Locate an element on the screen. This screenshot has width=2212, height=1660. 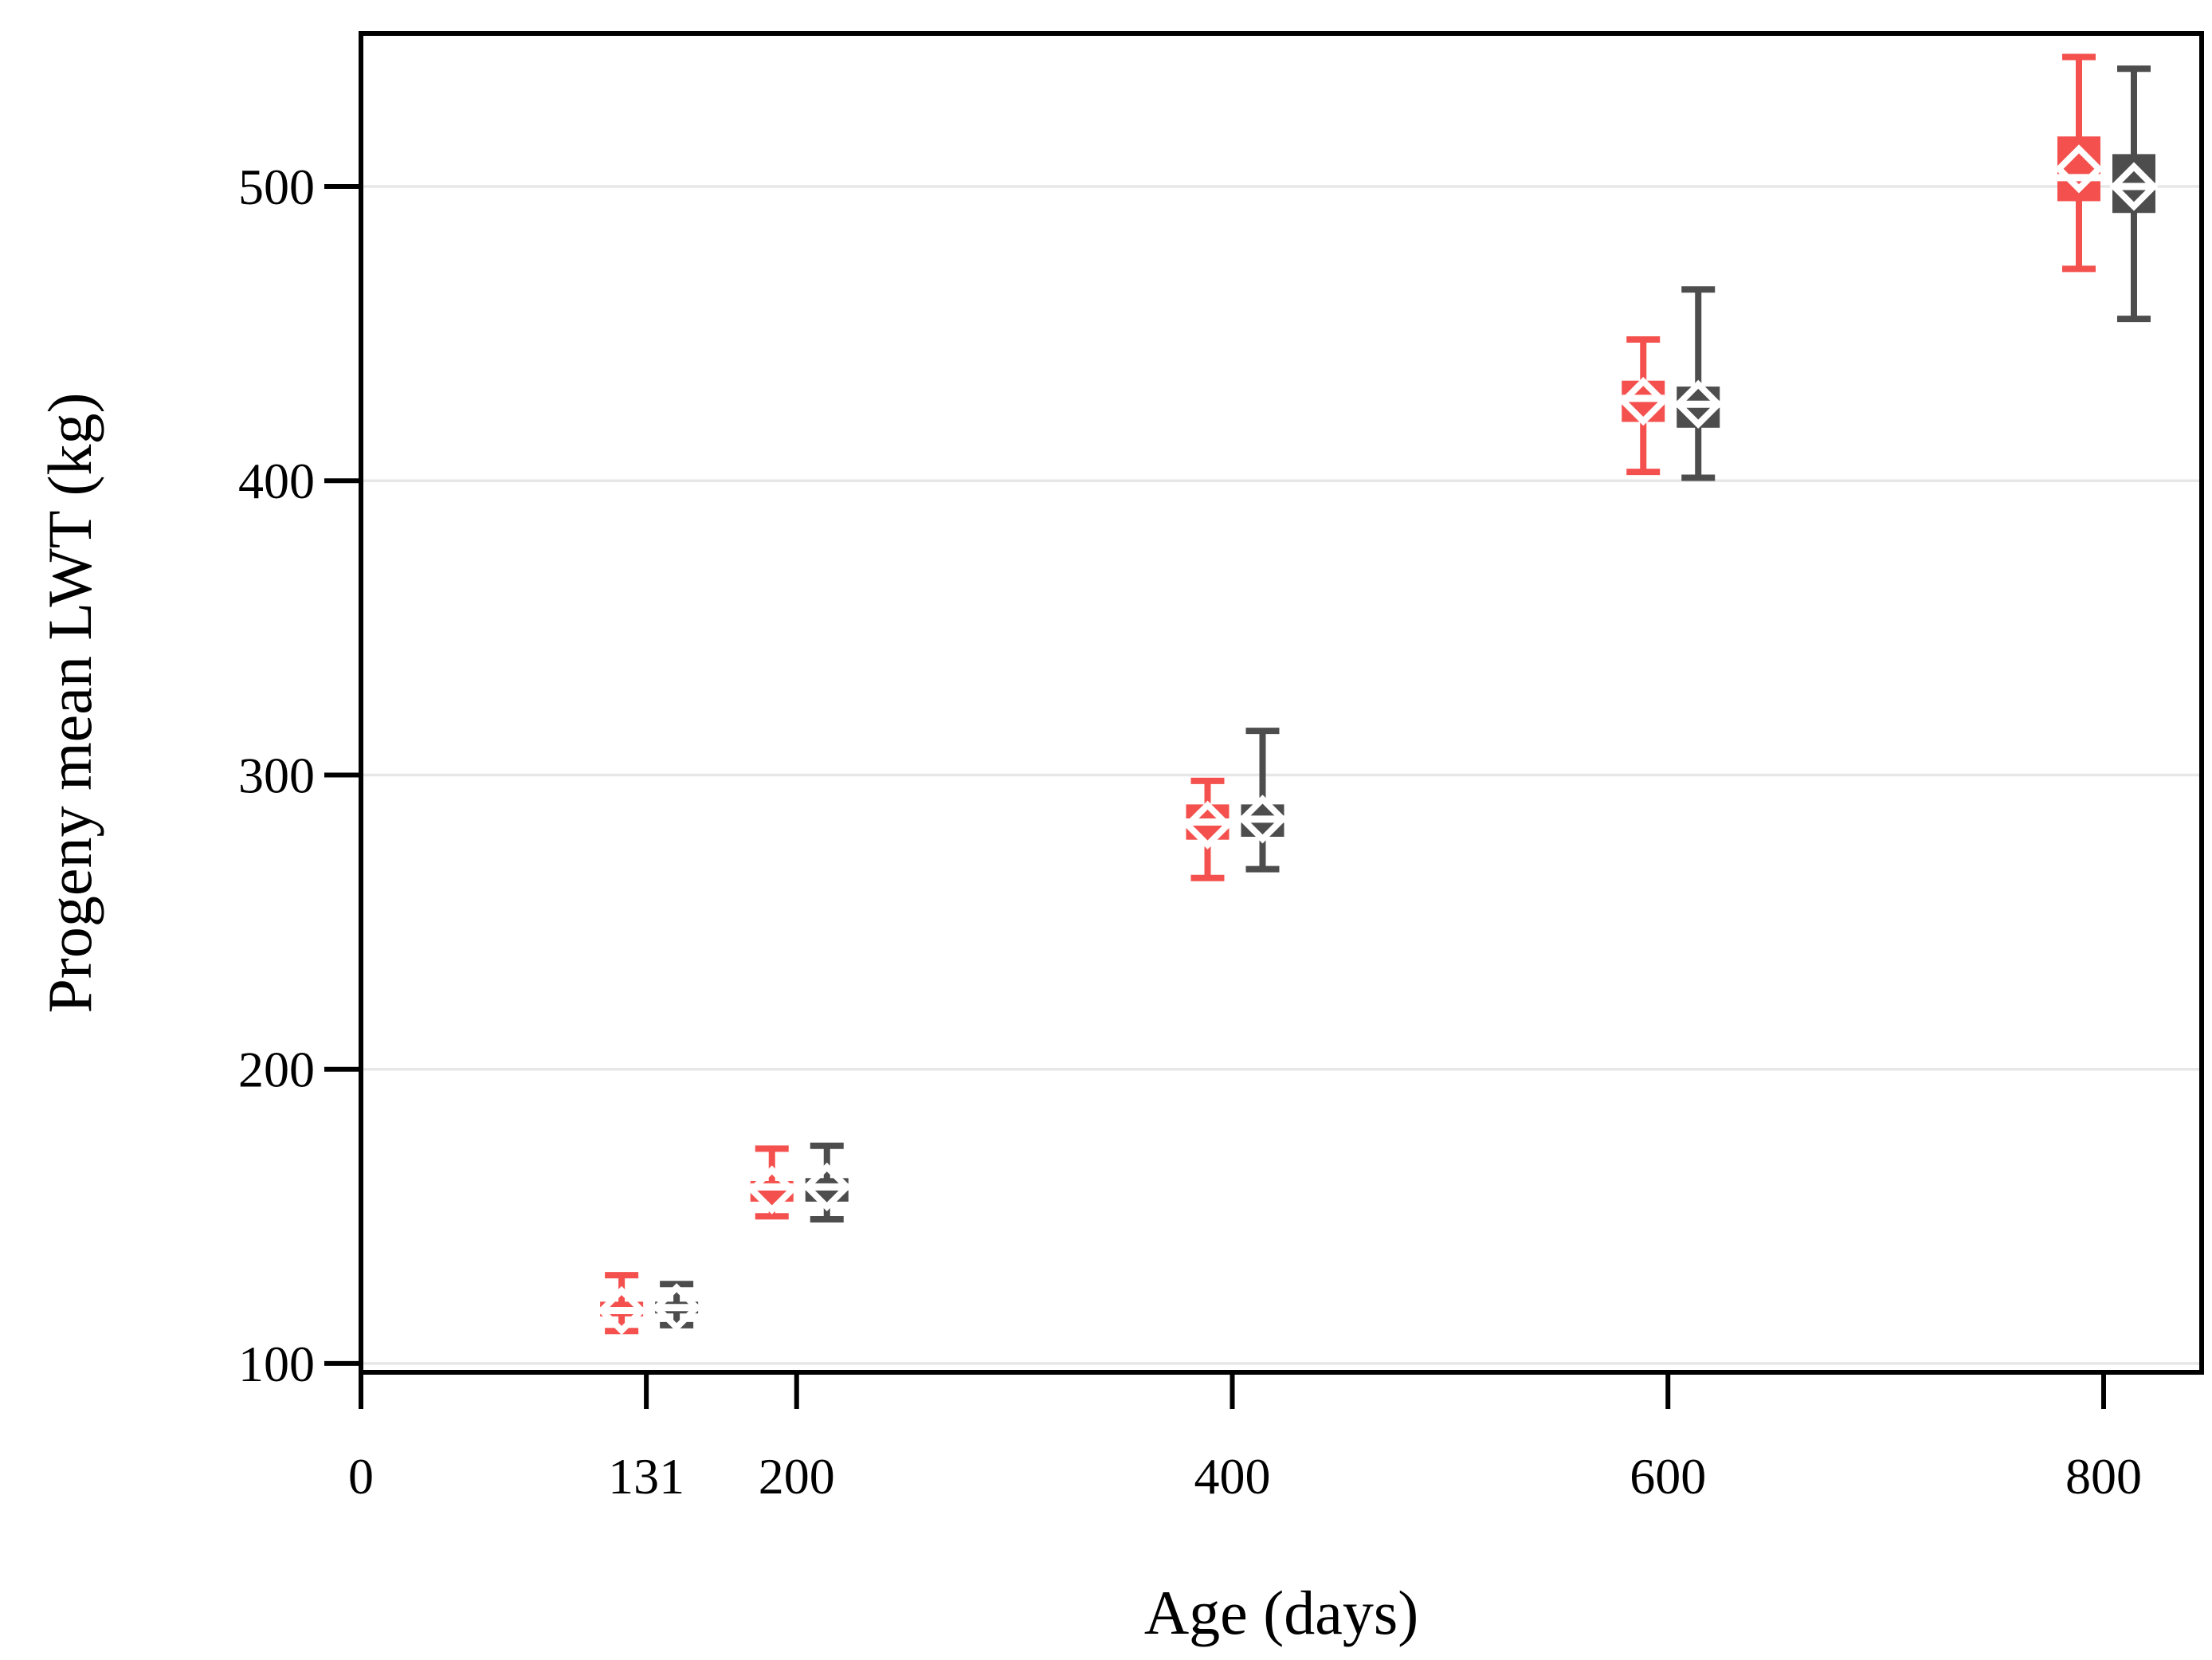
y-tick-label: 100 is located at coordinates (276, 1364).